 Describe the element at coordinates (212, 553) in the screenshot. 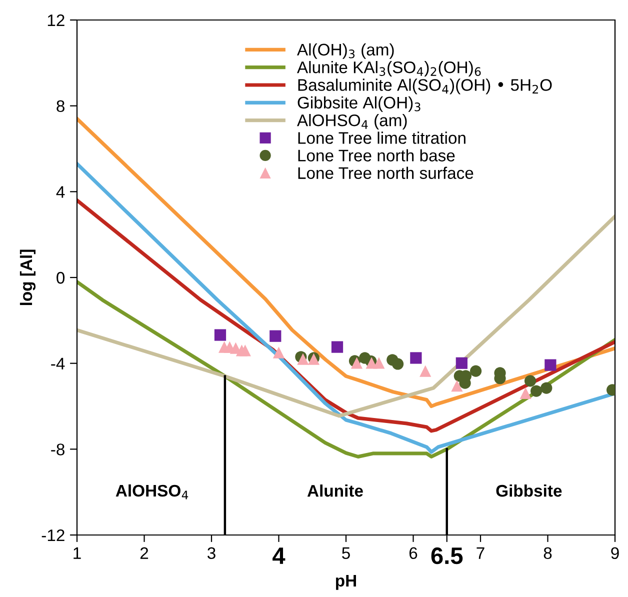

I see `x-tick-label: 3` at that location.